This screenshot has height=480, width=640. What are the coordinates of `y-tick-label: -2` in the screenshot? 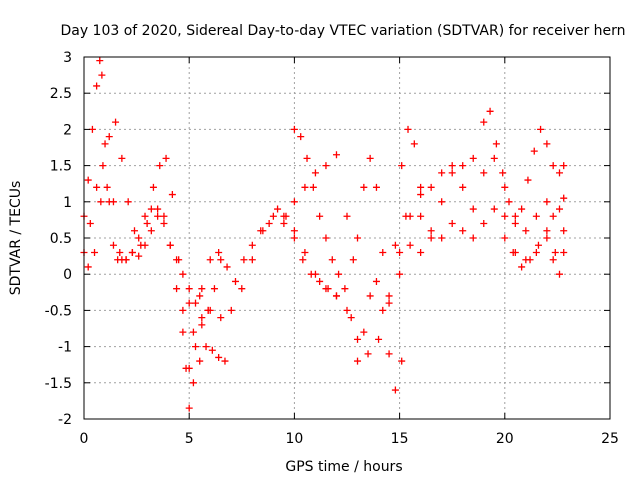 It's located at (65, 420).